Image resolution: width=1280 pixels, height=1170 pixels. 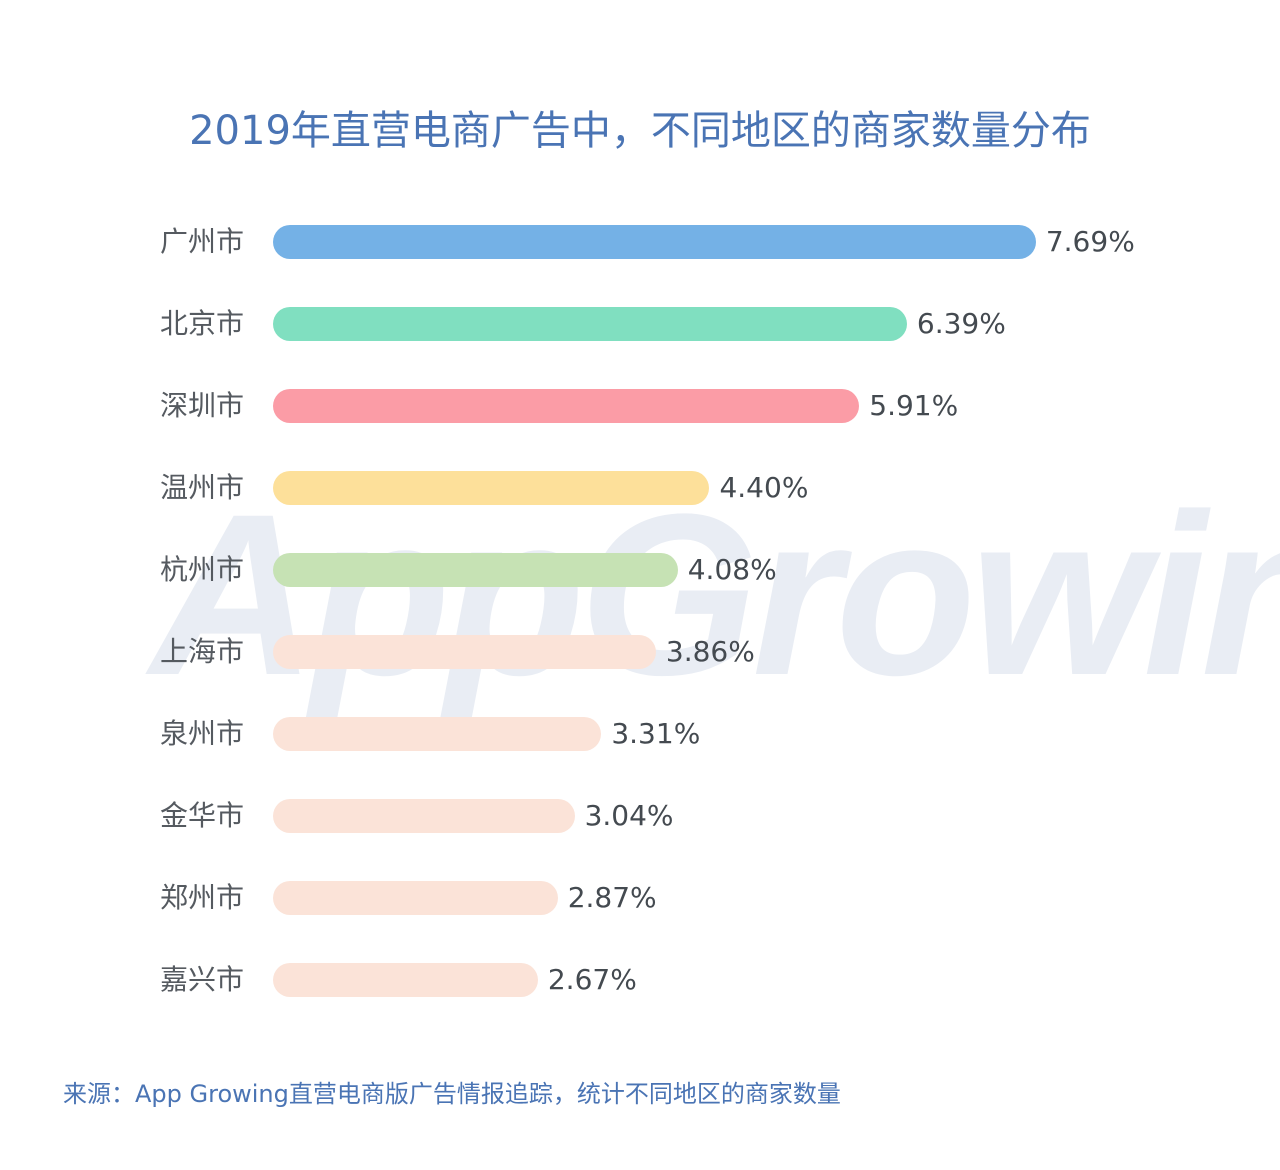 What do you see at coordinates (764, 487) in the screenshot?
I see `value-label: 4.40%` at bounding box center [764, 487].